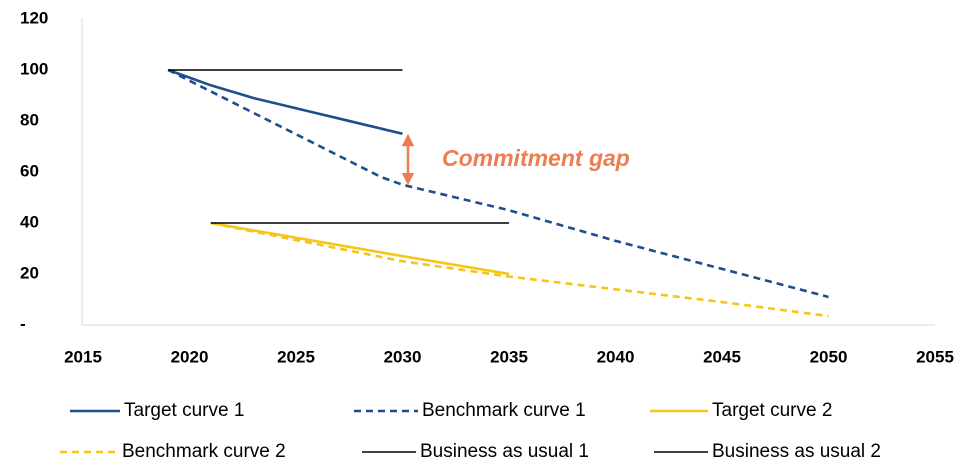 This screenshot has width=973, height=468. I want to click on y-tick-label: -, so click(23, 323).